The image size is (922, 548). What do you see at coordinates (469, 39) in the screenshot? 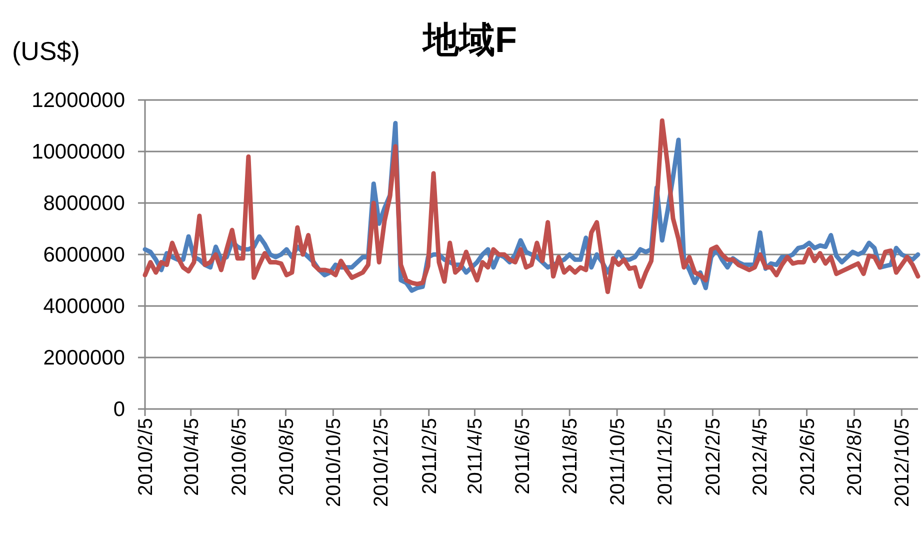
I see `chart-title: 地域F` at bounding box center [469, 39].